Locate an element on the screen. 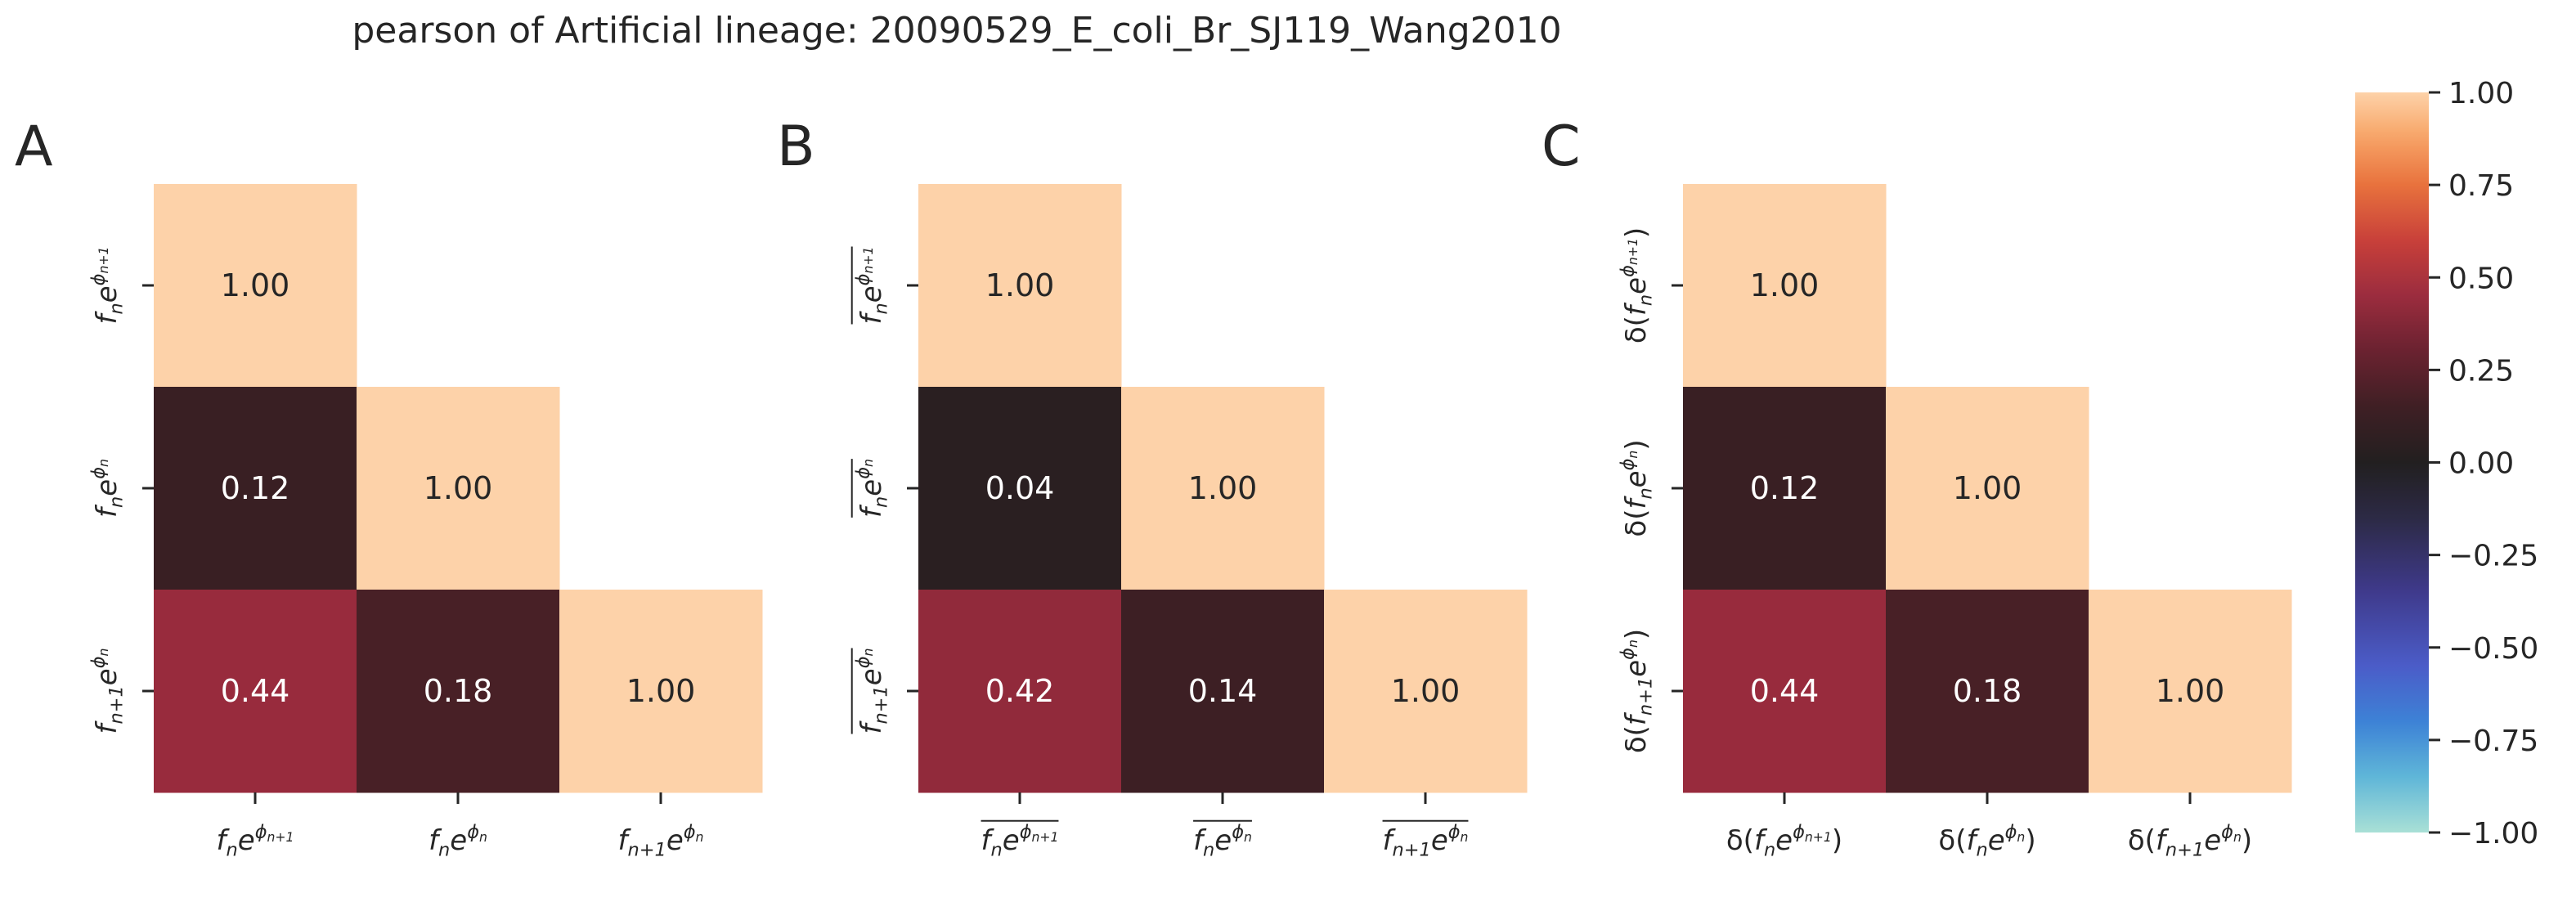 This screenshot has width=2576, height=920. colorbar-tick-label: 1.00 is located at coordinates (2481, 93).